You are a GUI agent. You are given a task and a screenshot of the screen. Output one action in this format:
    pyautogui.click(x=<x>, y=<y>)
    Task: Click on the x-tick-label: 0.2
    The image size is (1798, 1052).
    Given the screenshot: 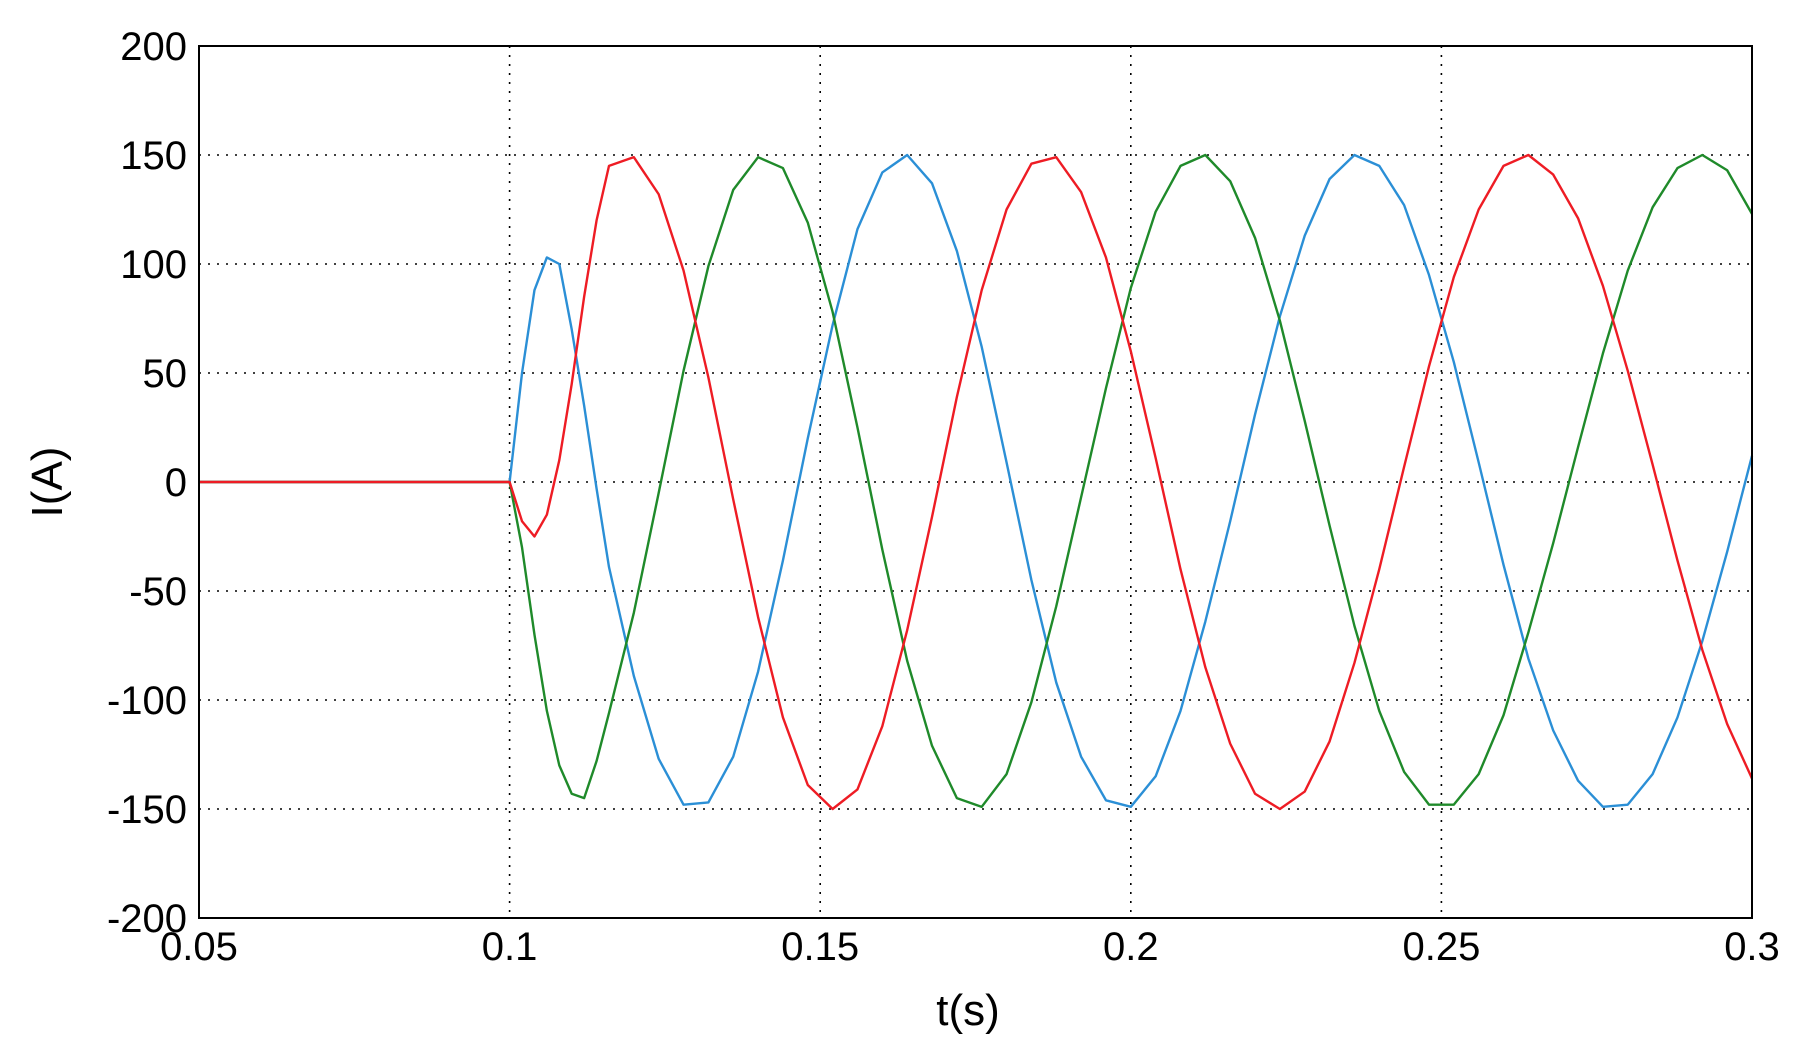 What is the action you would take?
    pyautogui.click(x=1131, y=947)
    